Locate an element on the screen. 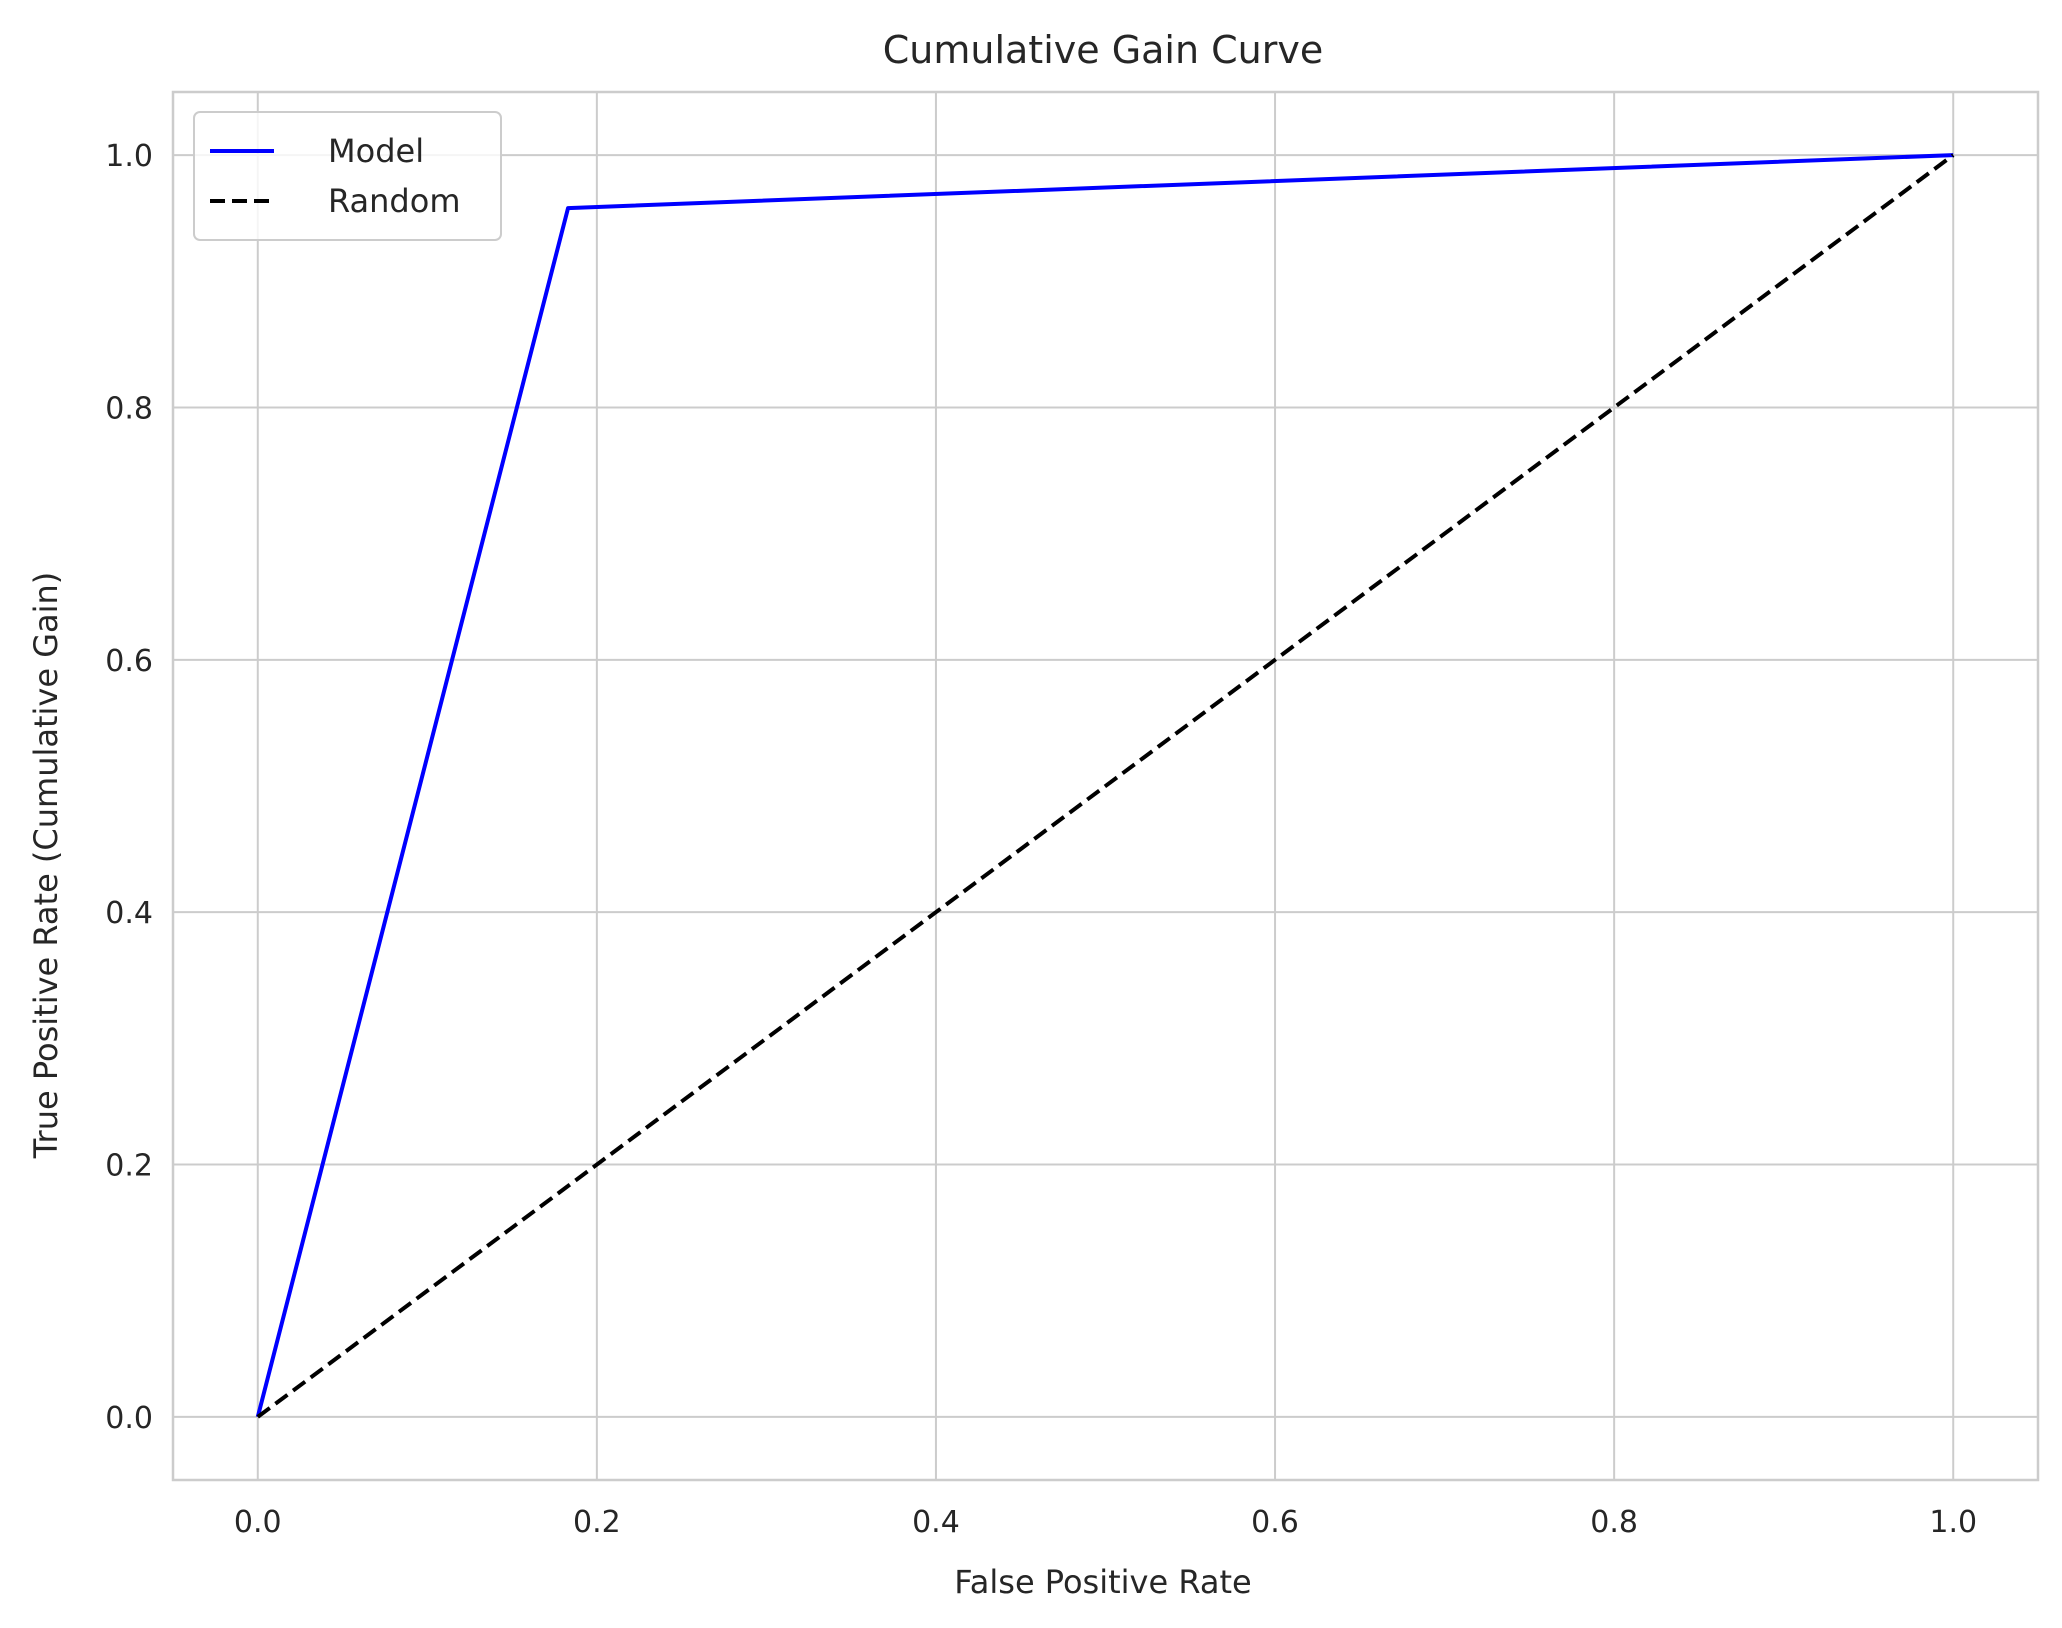 This screenshot has width=2062, height=1628. y-tick-label: 0.0 is located at coordinates (129, 1418).